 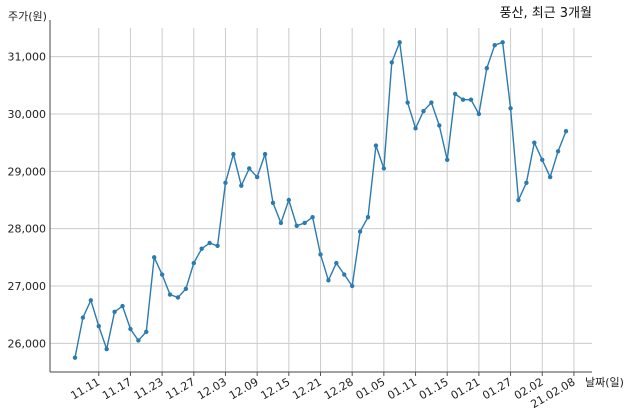 I want to click on y-tick-label: 31,000, so click(x=27, y=57).